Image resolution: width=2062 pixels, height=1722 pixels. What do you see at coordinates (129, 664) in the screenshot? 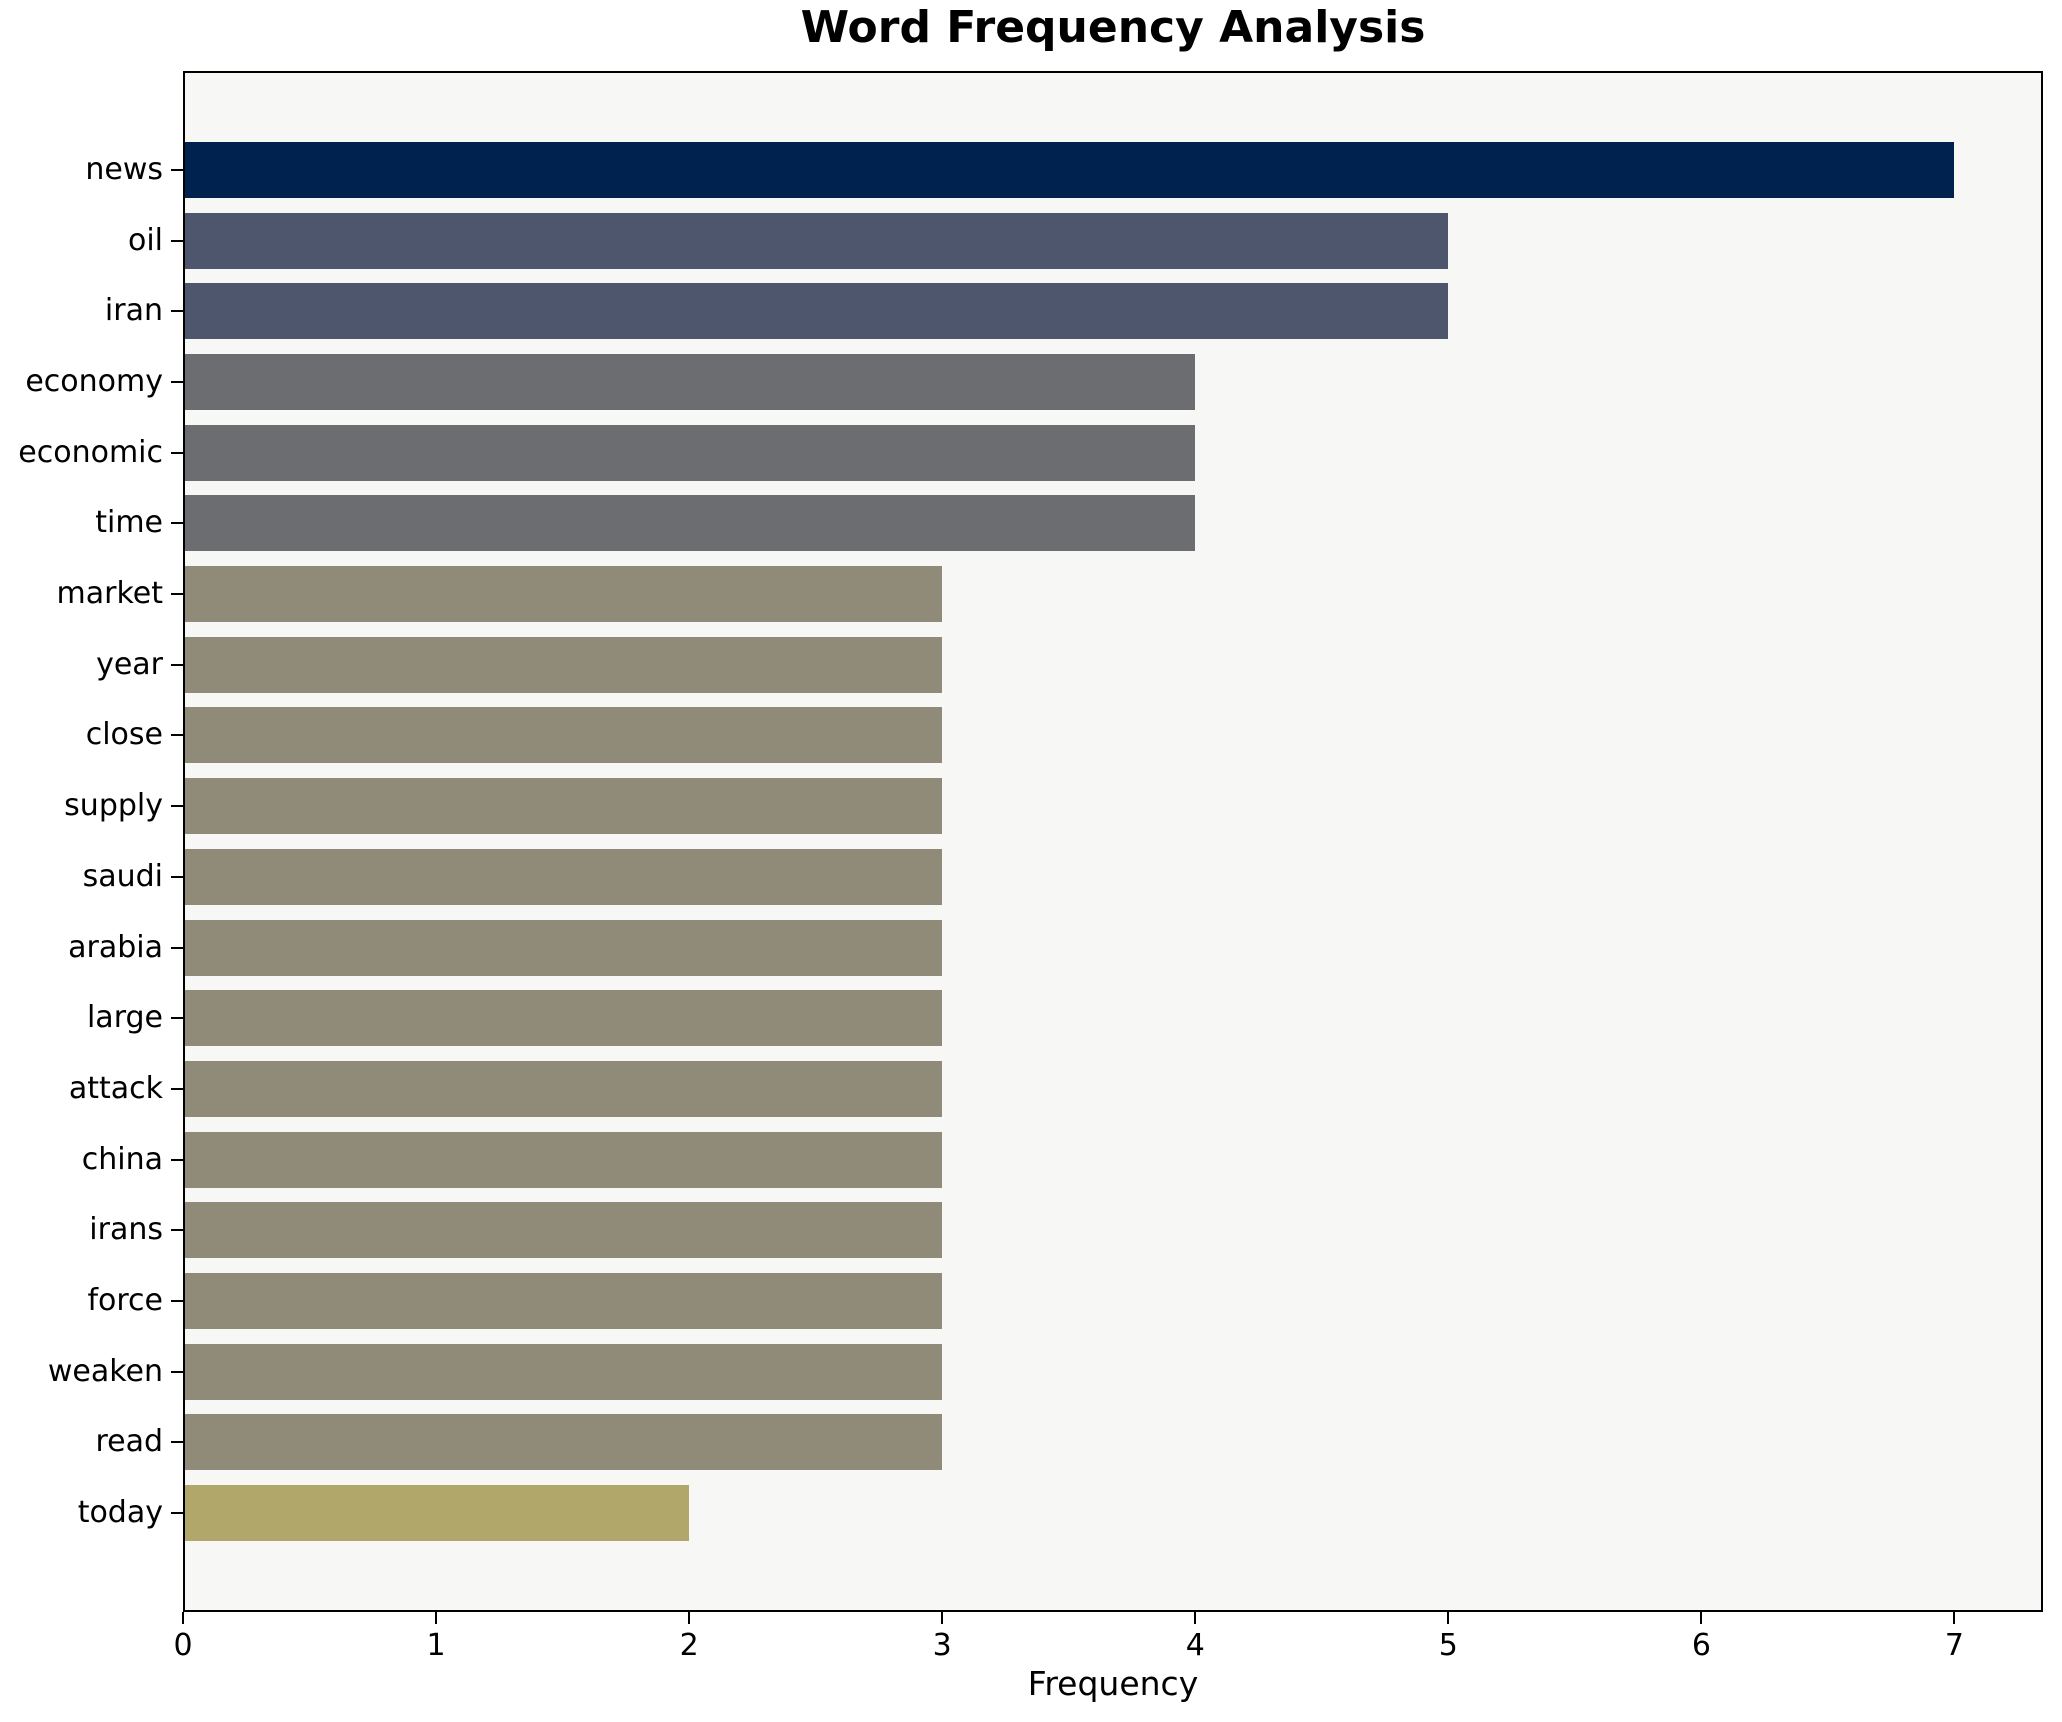
I see `y-tick-label-year: year` at bounding box center [129, 664].